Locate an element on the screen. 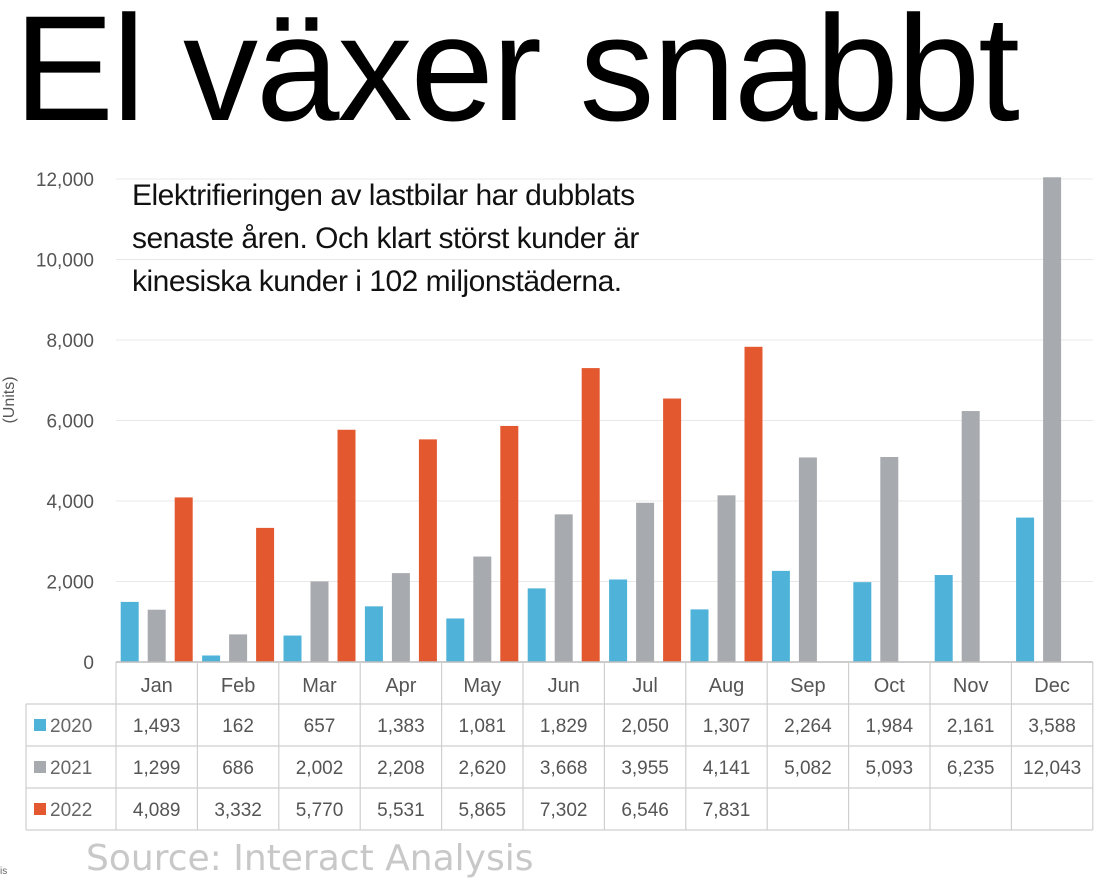  bar-2020-mar is located at coordinates (292, 648).